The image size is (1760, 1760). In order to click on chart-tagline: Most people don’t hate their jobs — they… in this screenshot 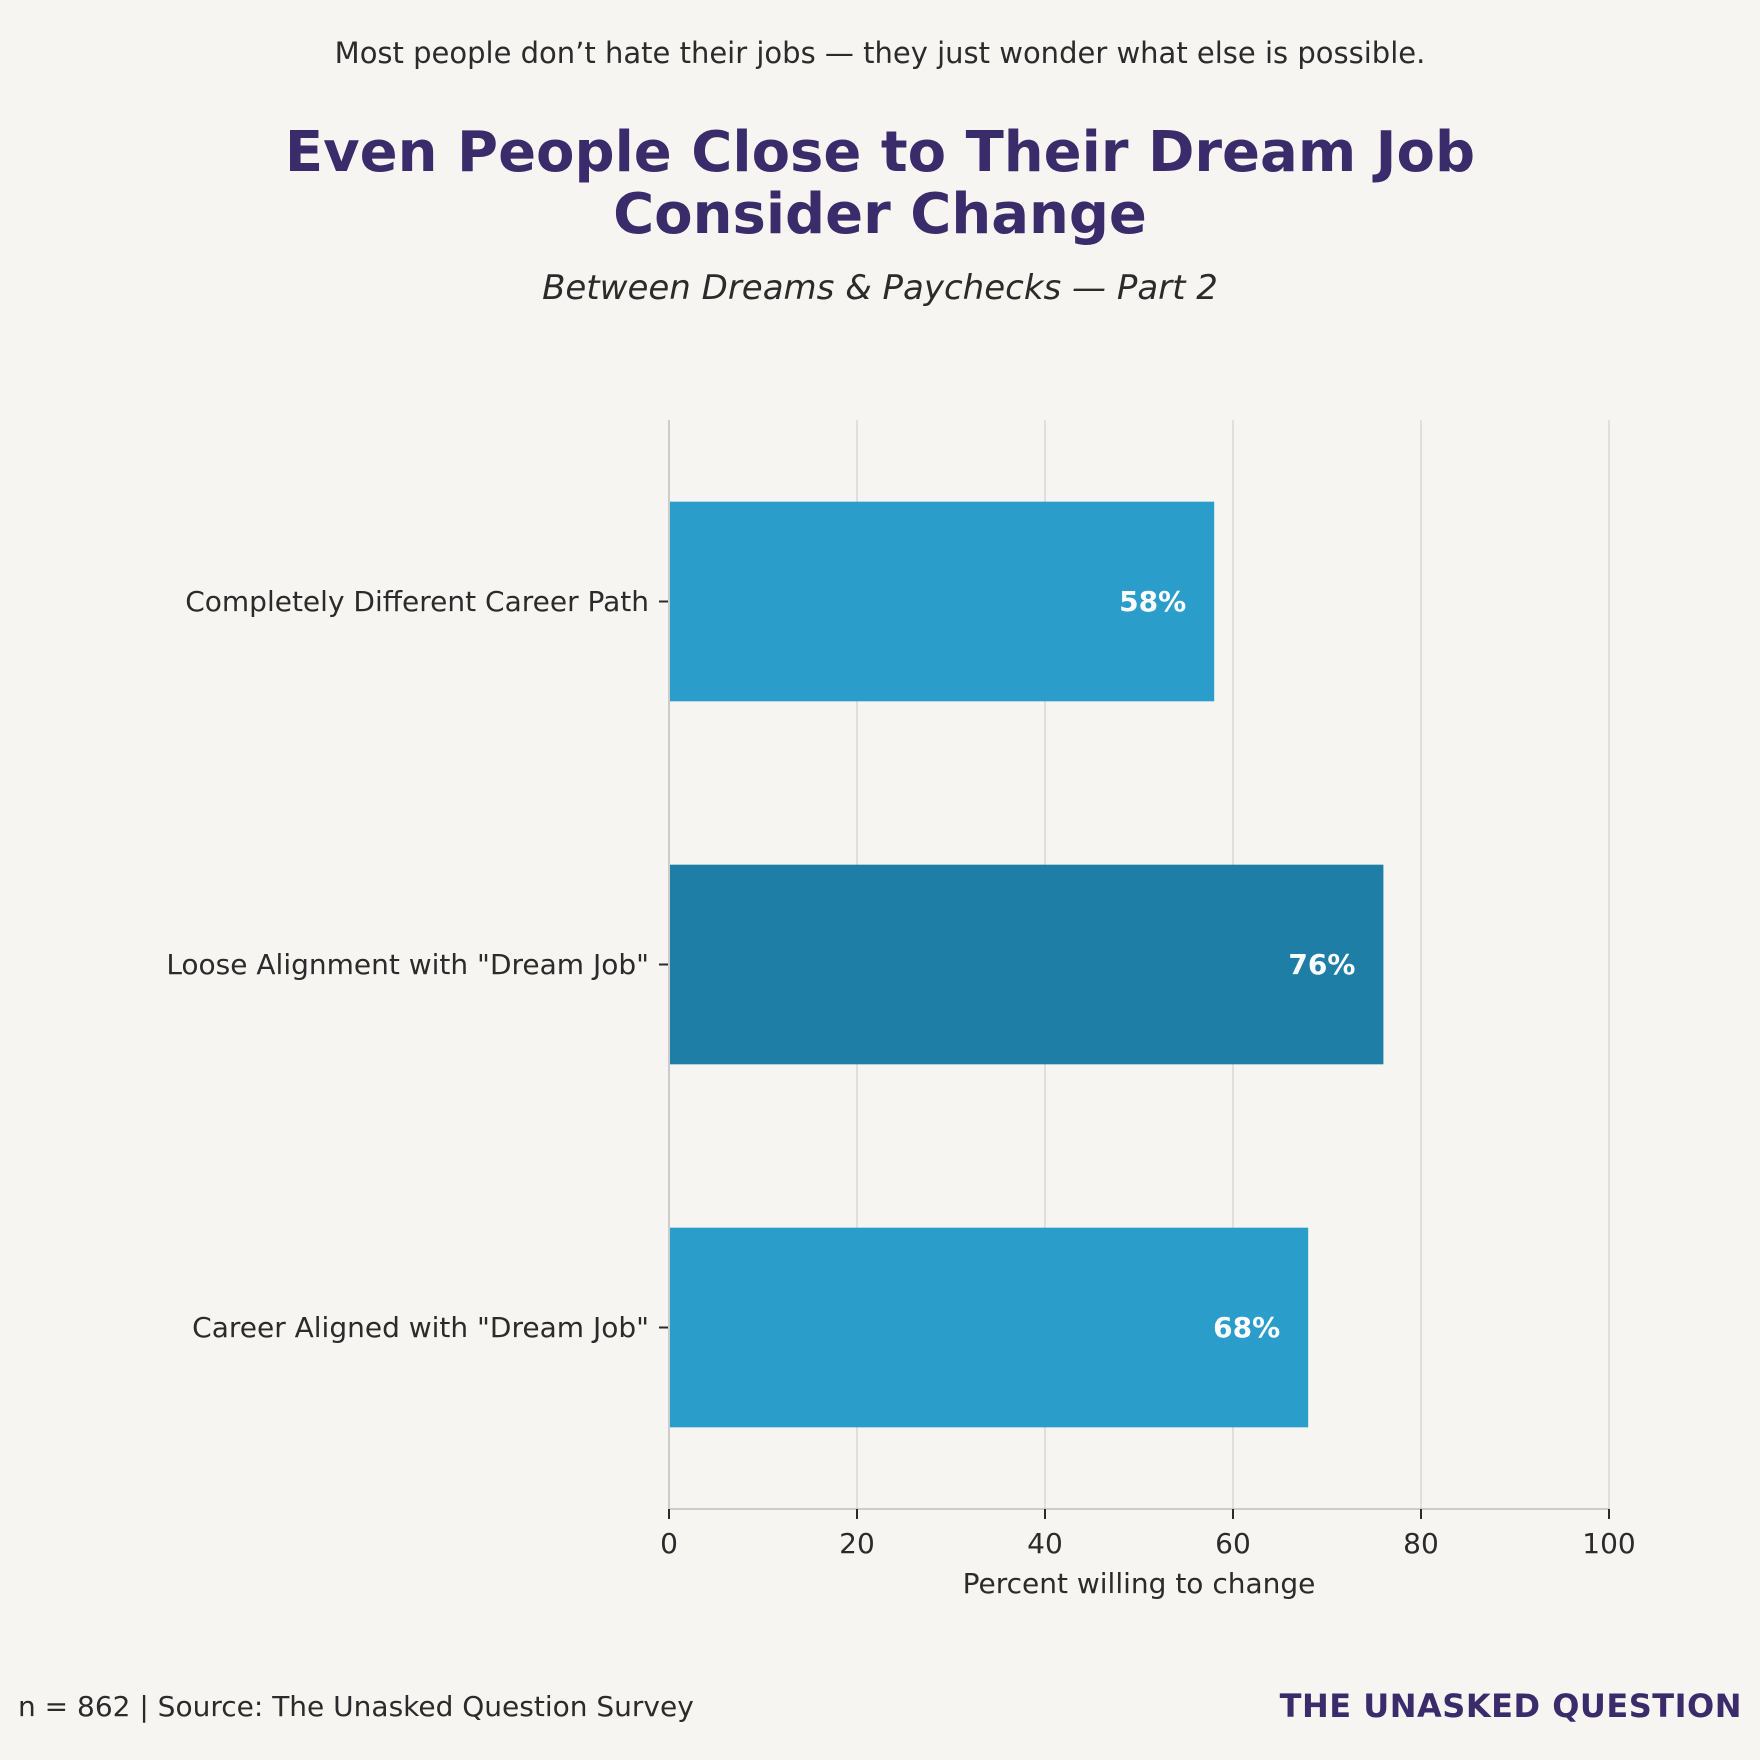, I will do `click(880, 53)`.